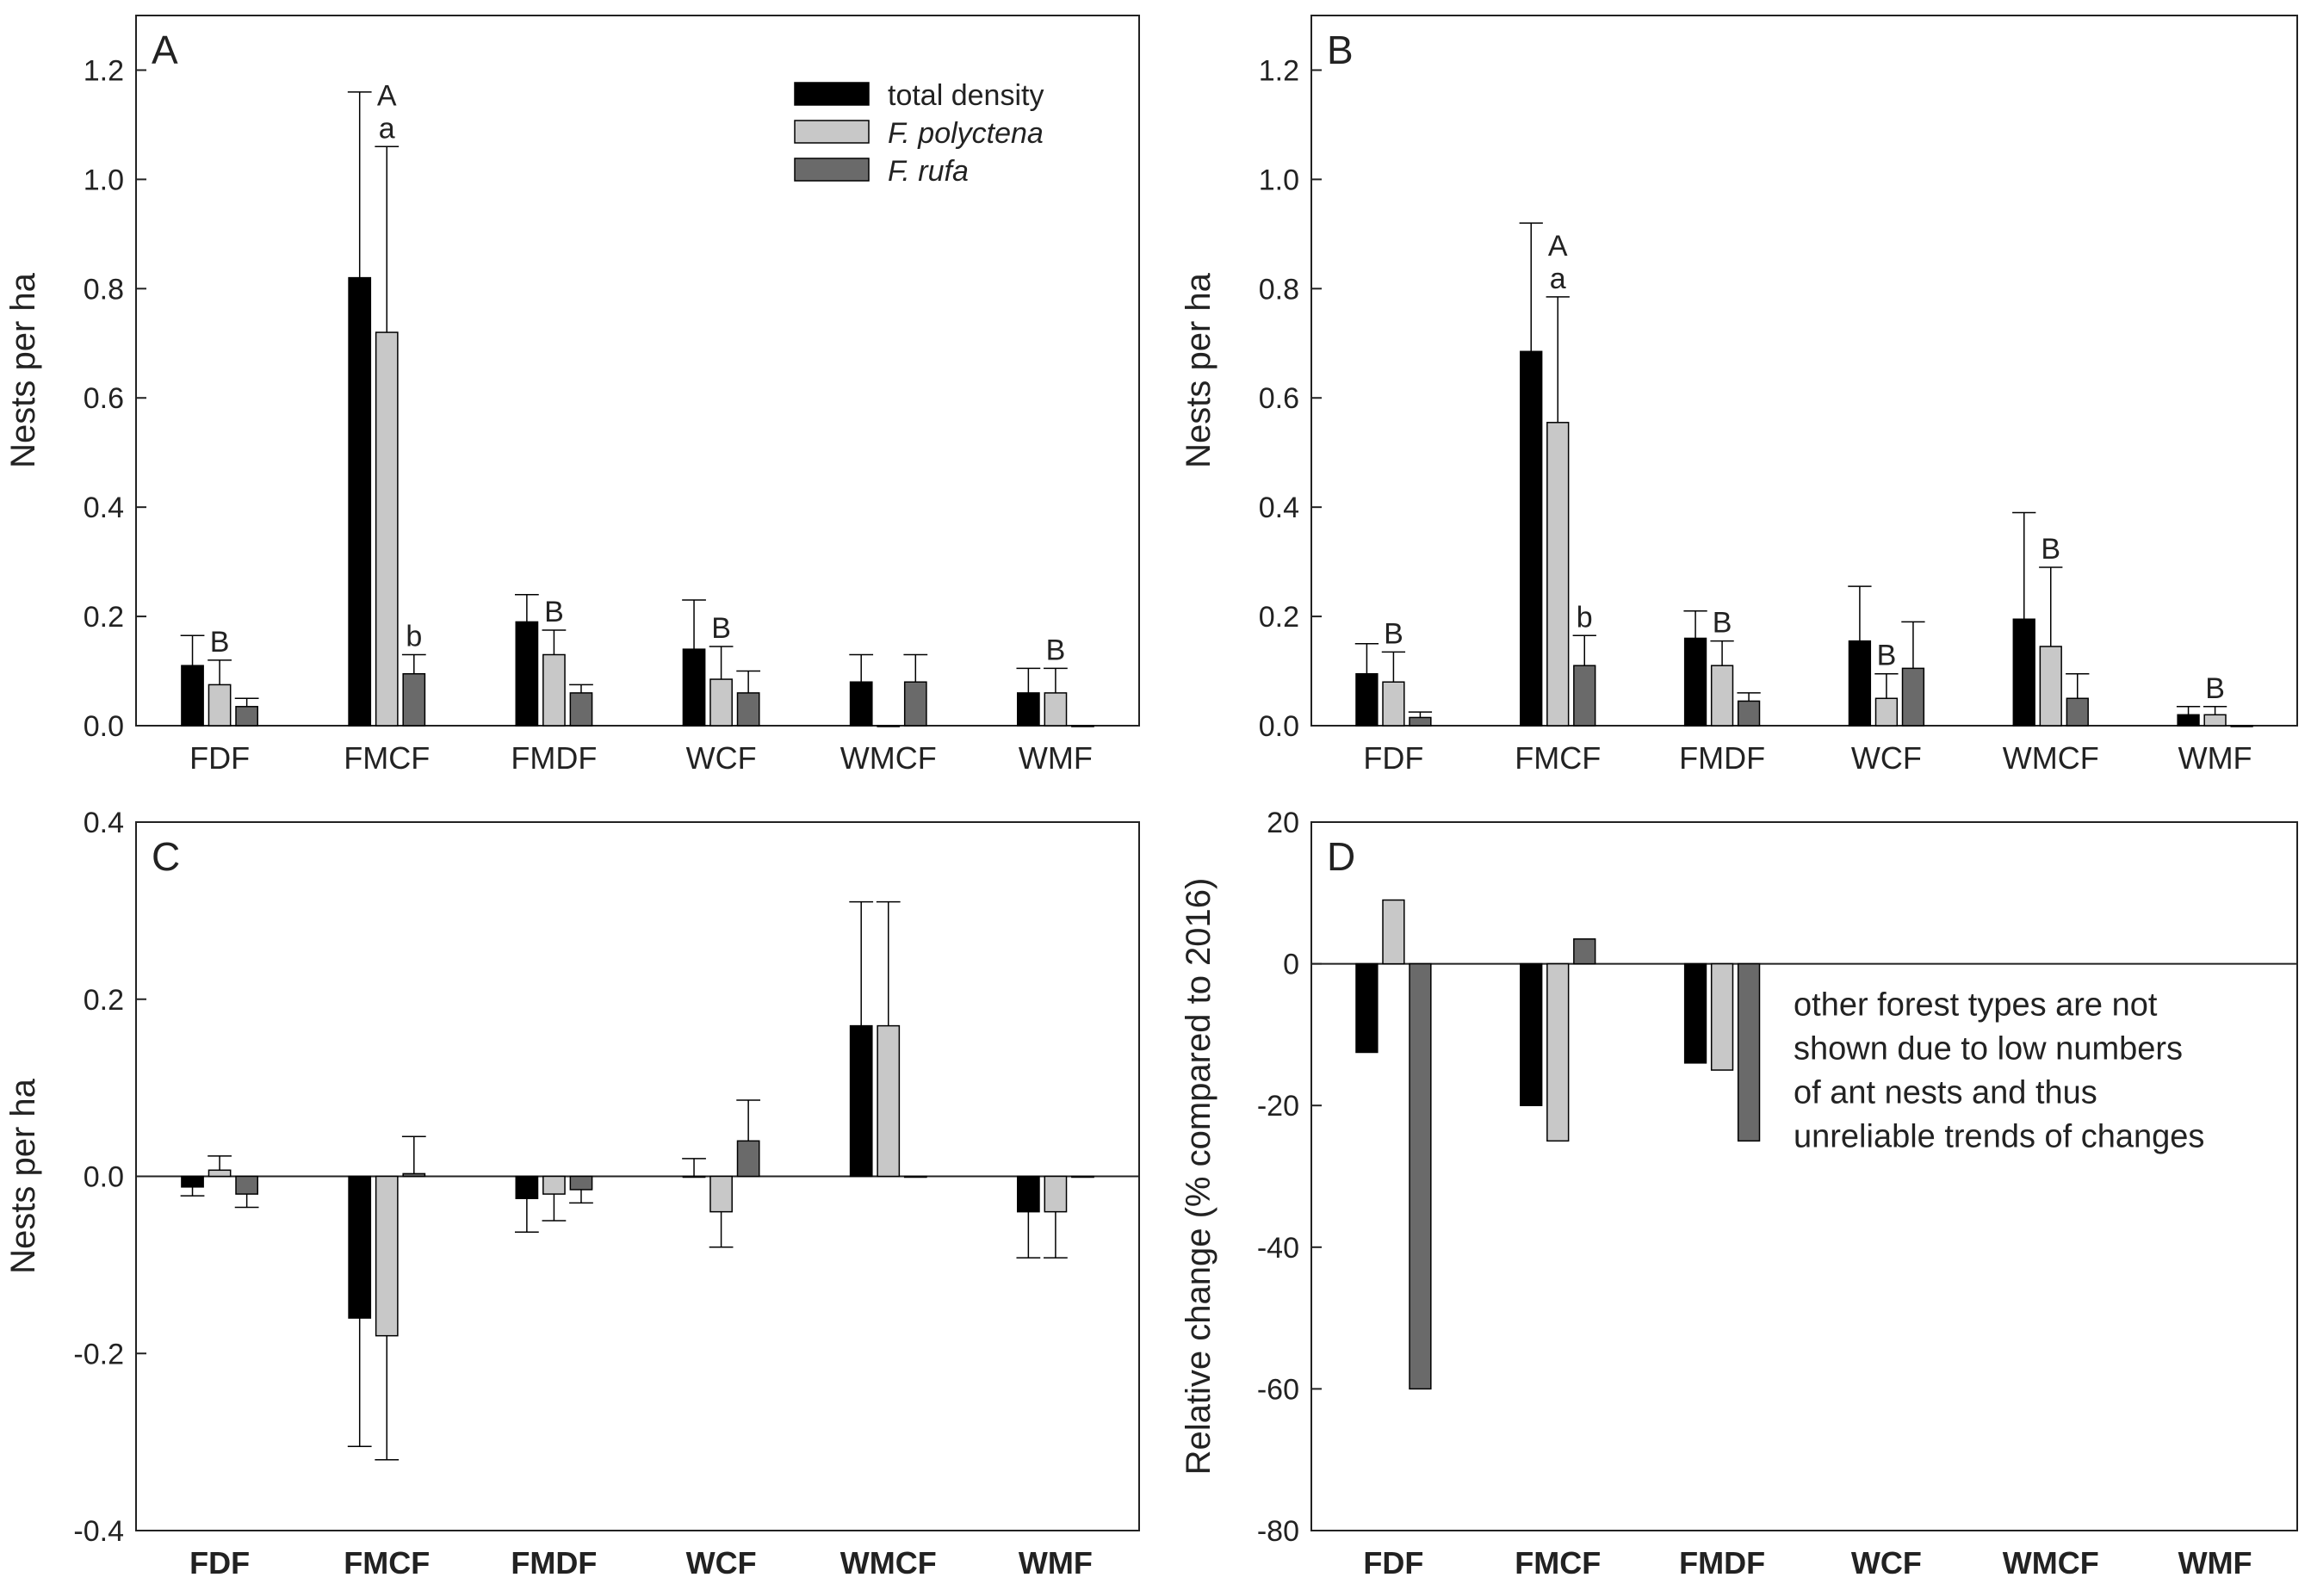 This screenshot has width=2311, height=1596. Describe the element at coordinates (721, 758) in the screenshot. I see `x-category-label: WCF` at that location.